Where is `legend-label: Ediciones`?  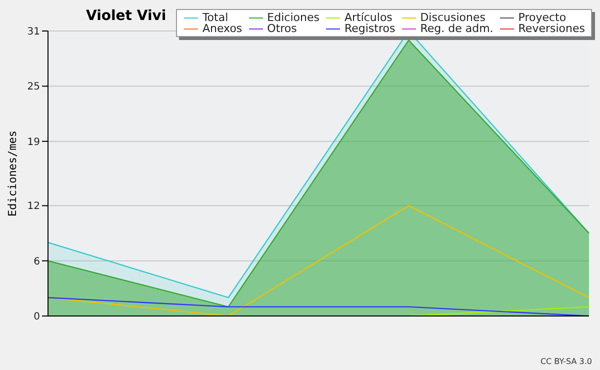 legend-label: Ediciones is located at coordinates (293, 17).